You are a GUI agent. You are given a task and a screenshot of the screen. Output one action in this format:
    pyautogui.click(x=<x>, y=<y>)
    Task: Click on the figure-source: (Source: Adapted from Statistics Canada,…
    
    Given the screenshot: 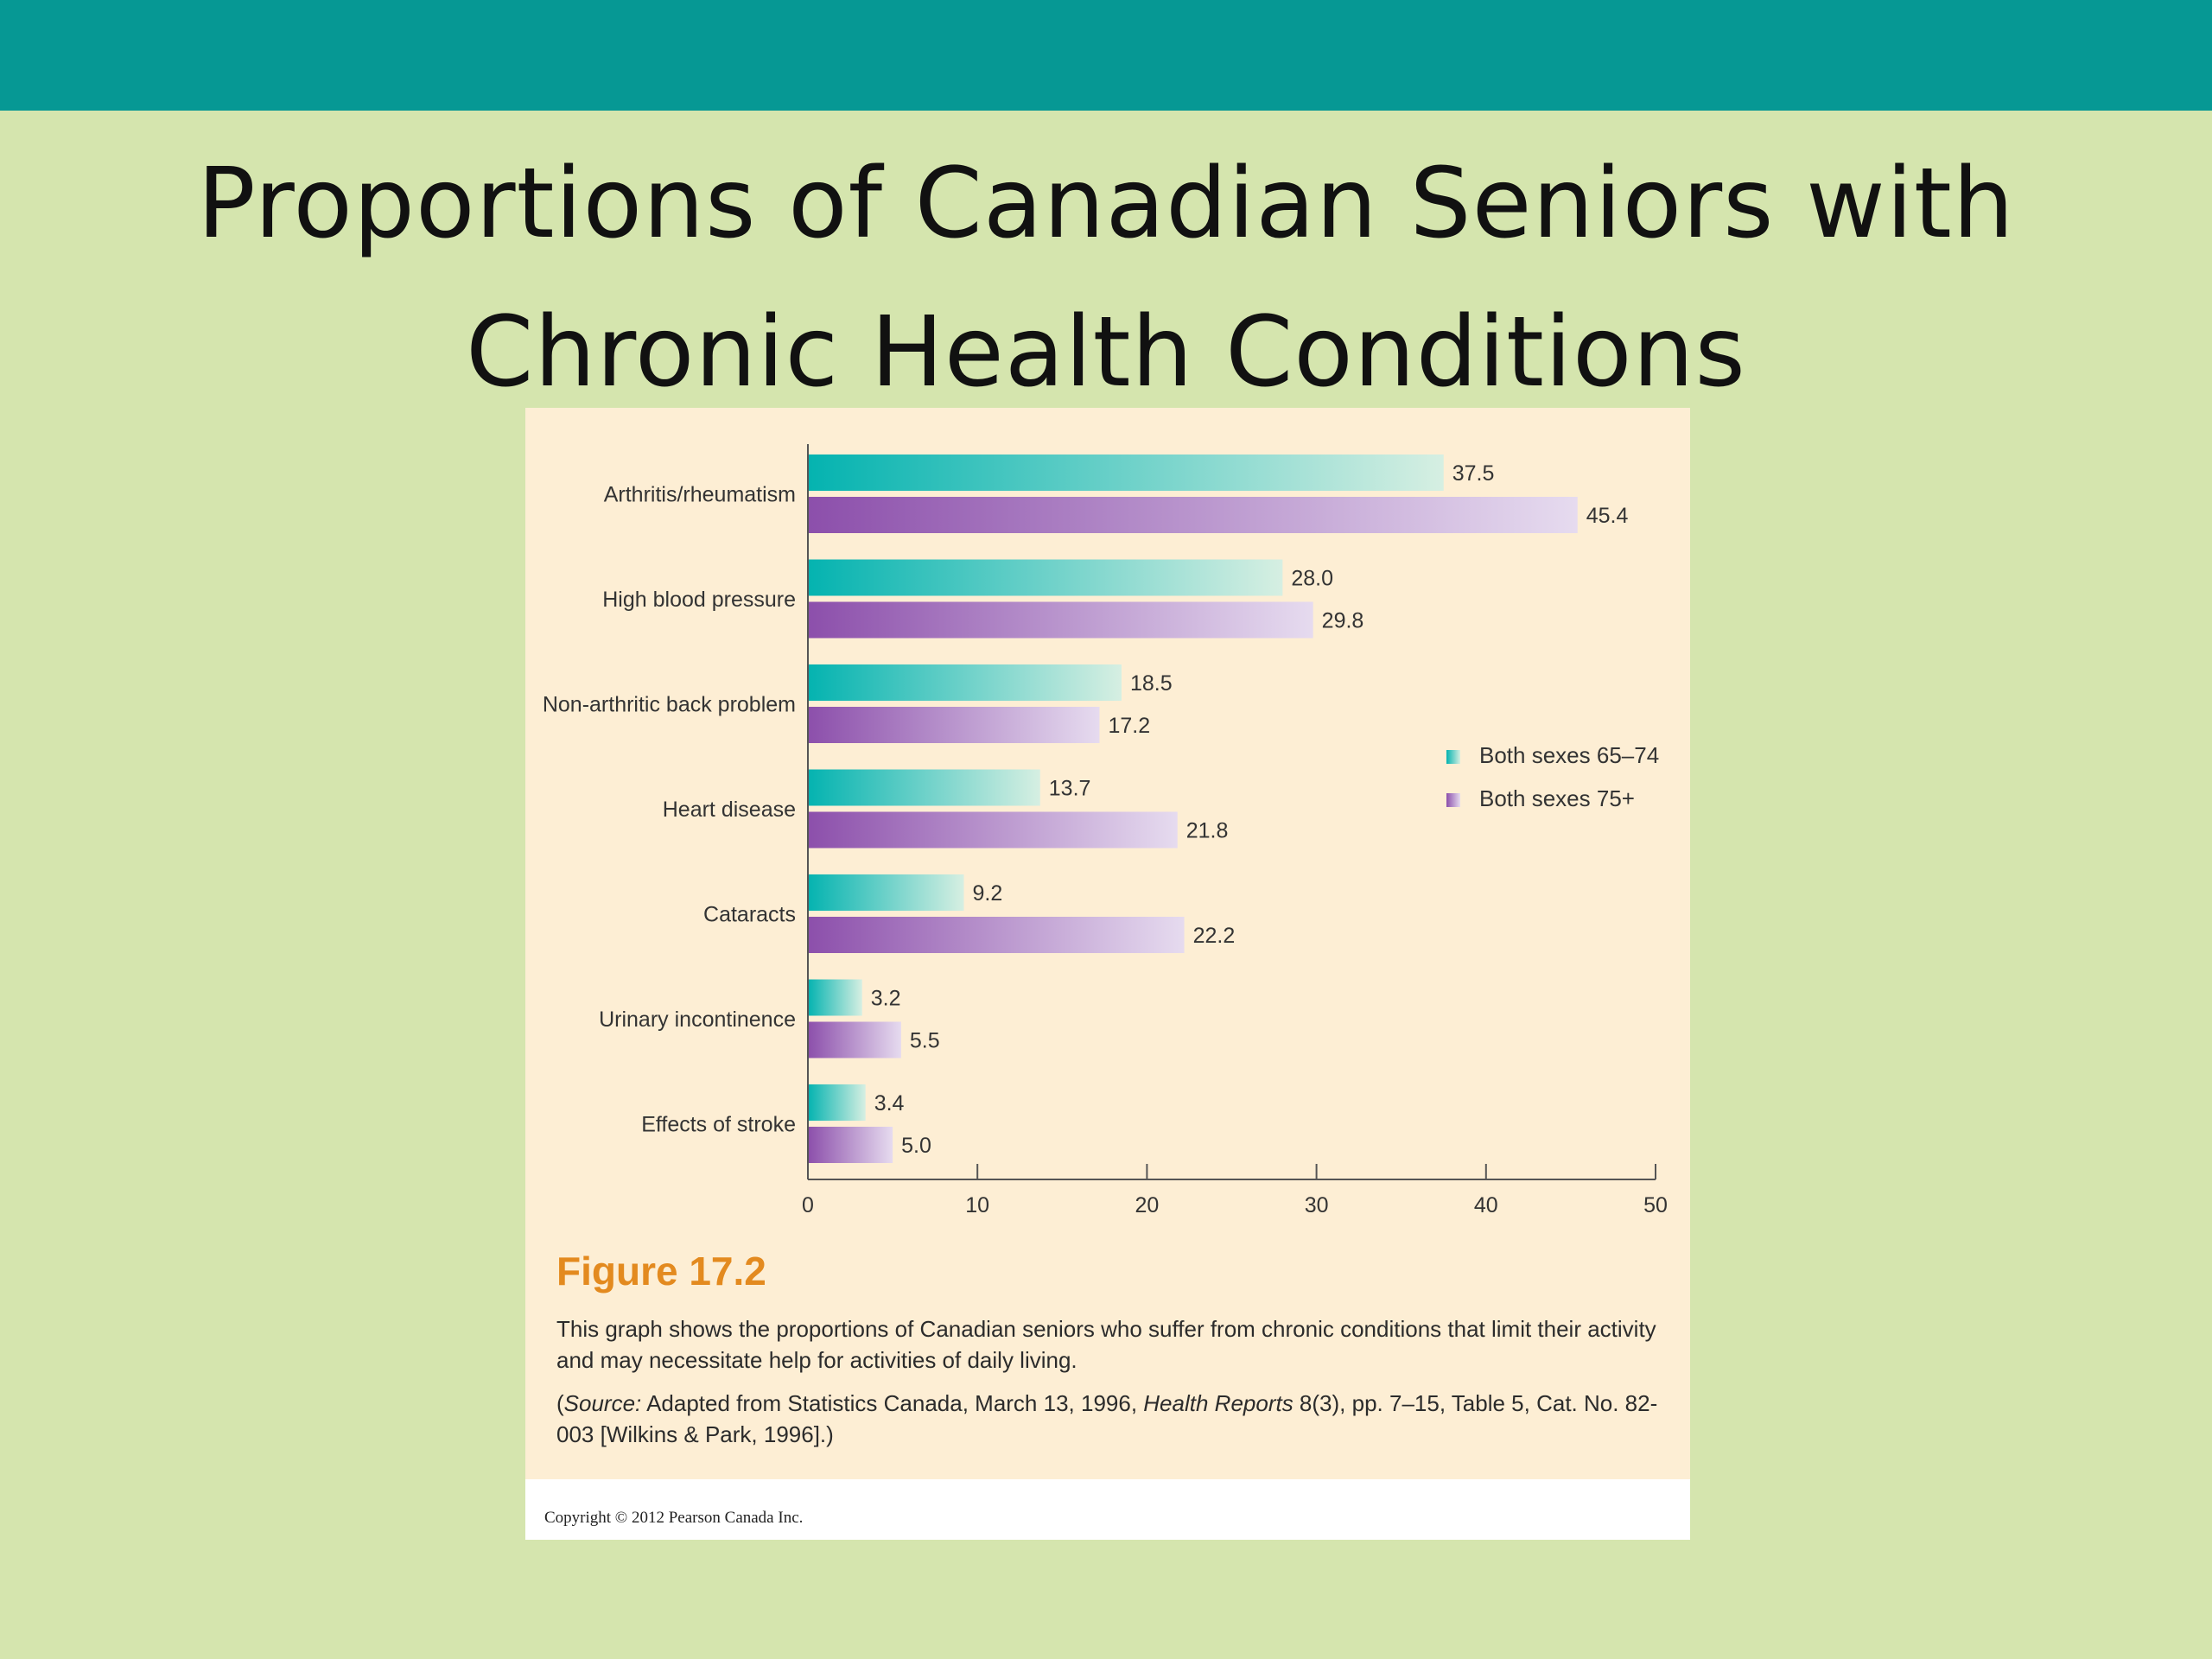 What is the action you would take?
    pyautogui.click(x=1109, y=1419)
    